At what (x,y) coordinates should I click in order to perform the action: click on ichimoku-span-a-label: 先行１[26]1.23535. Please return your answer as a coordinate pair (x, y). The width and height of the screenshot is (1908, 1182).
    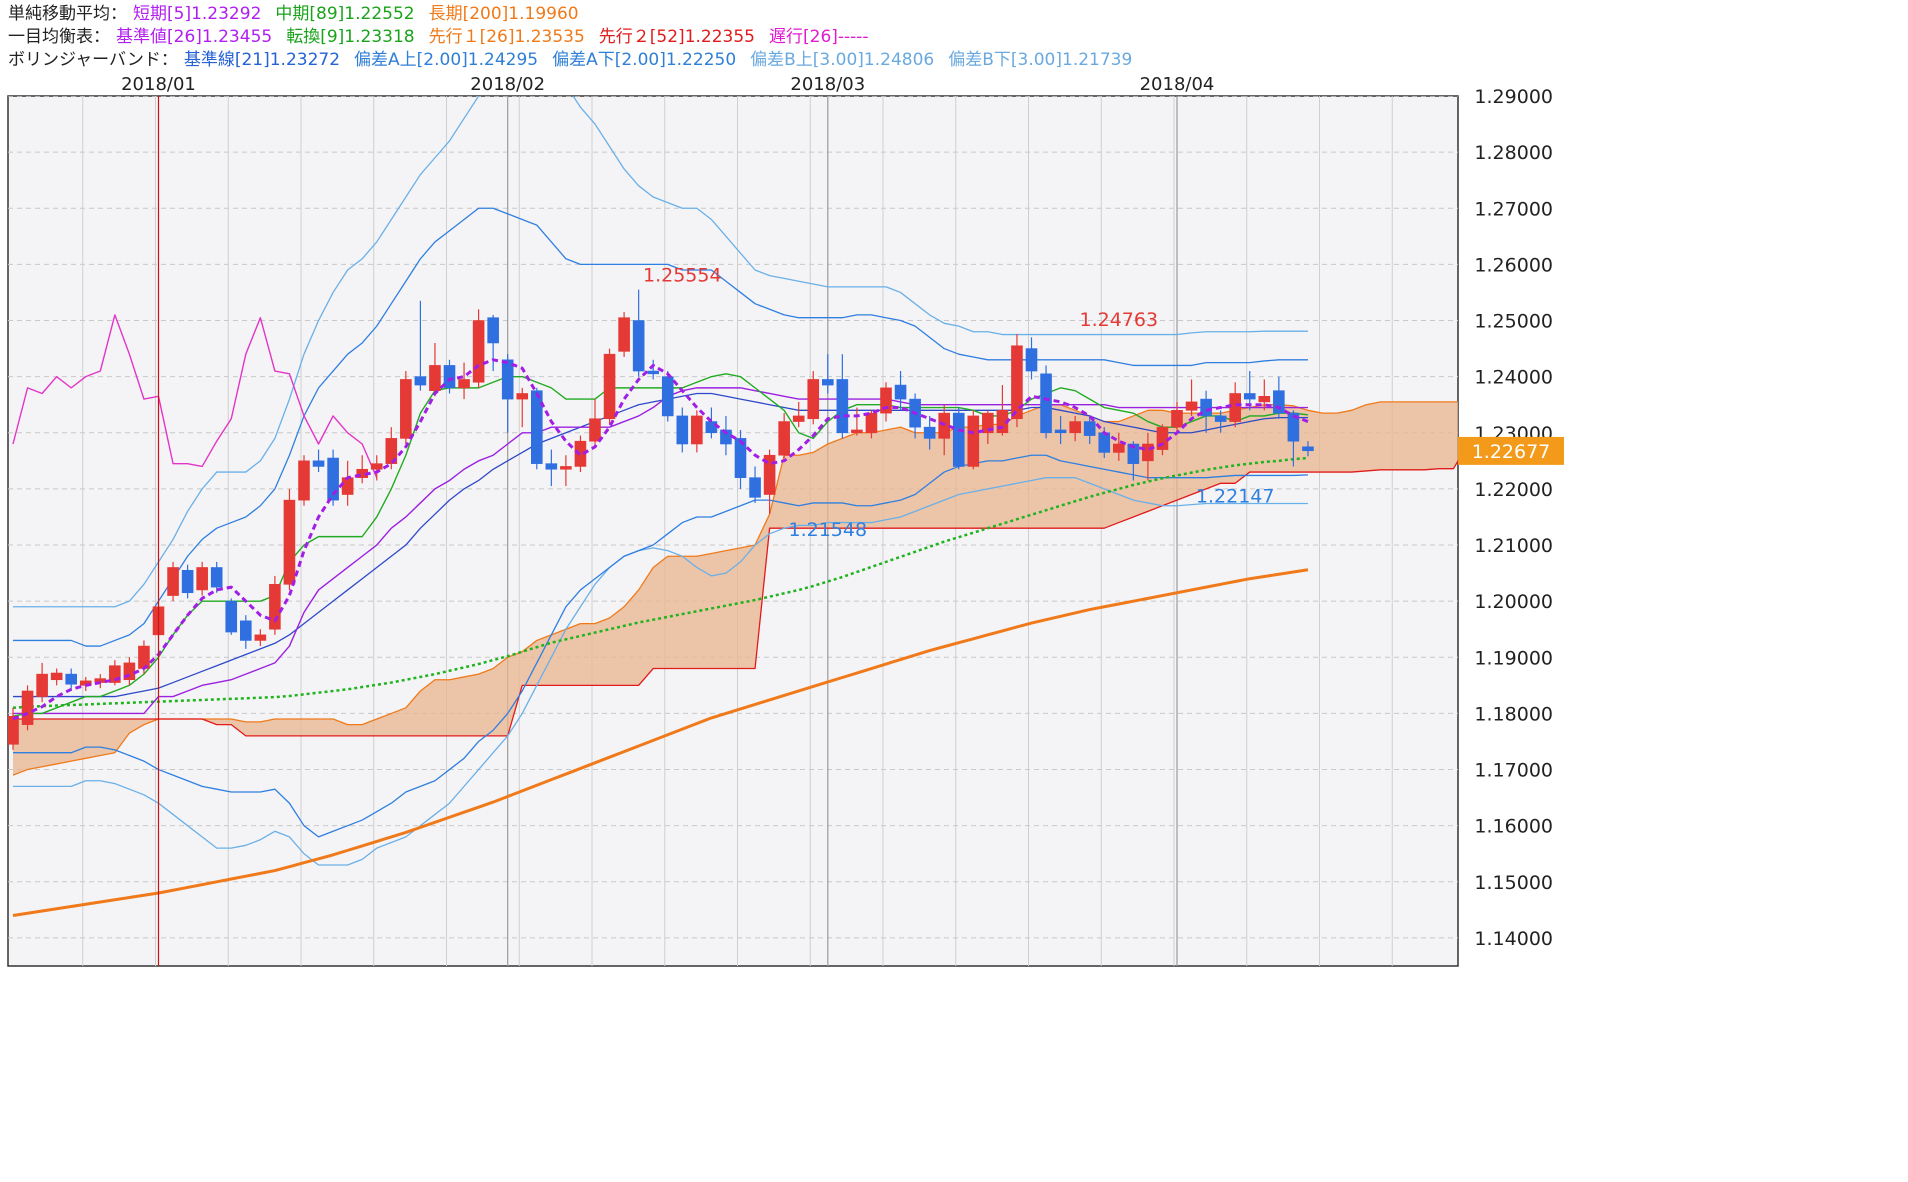
    Looking at the image, I should click on (506, 37).